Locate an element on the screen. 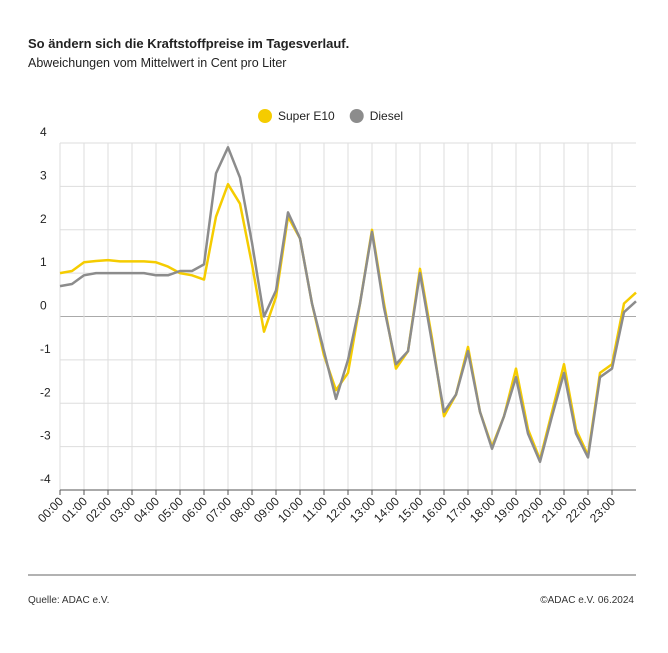 The image size is (668, 653). x-tick-label: 09:00 is located at coordinates (266, 509).